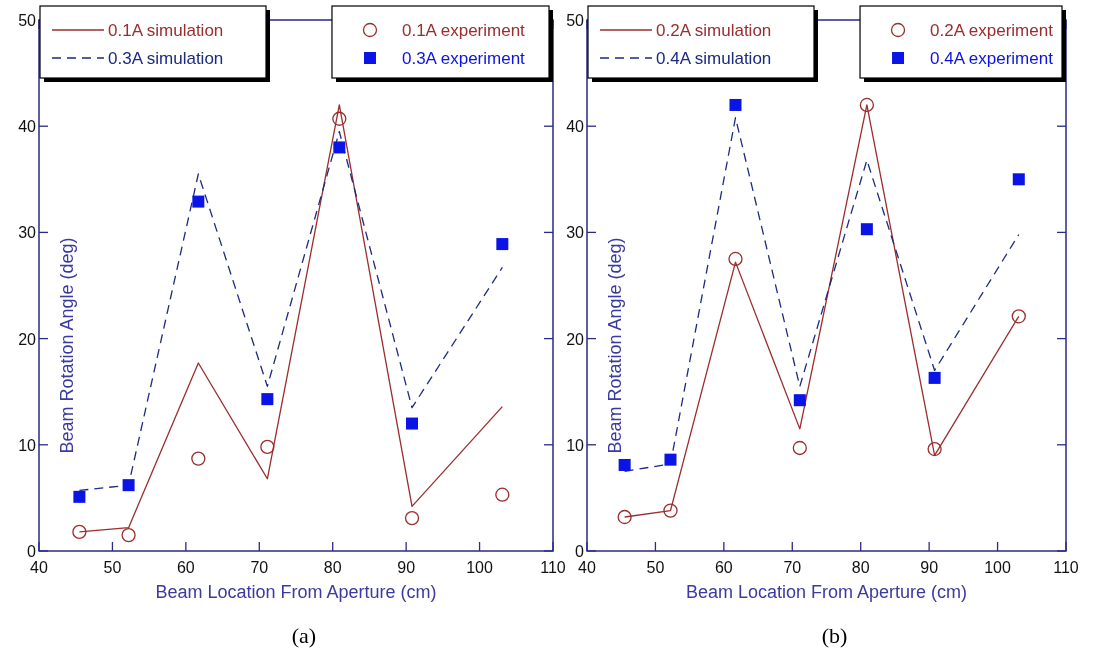 The height and width of the screenshot is (666, 1119). I want to click on legend-label: 0.3A experiment, so click(463, 58).